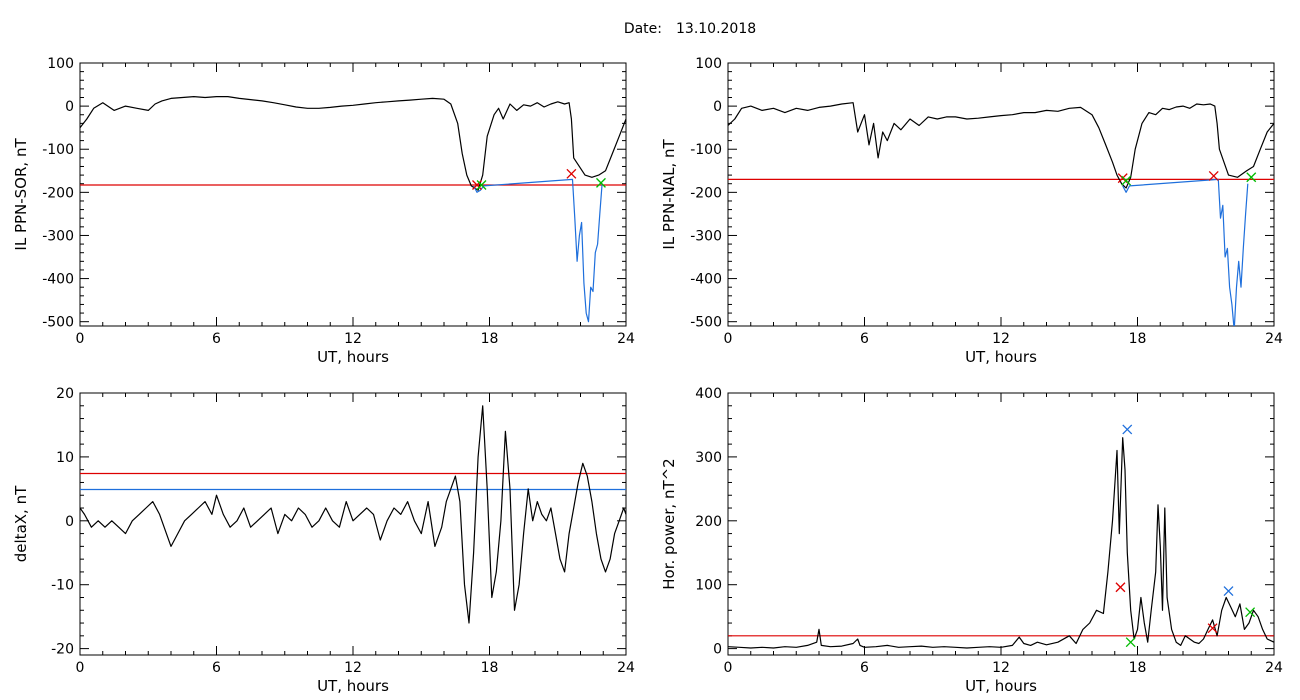  What do you see at coordinates (65, 394) in the screenshot?
I see `y-tick-label: 20` at bounding box center [65, 394].